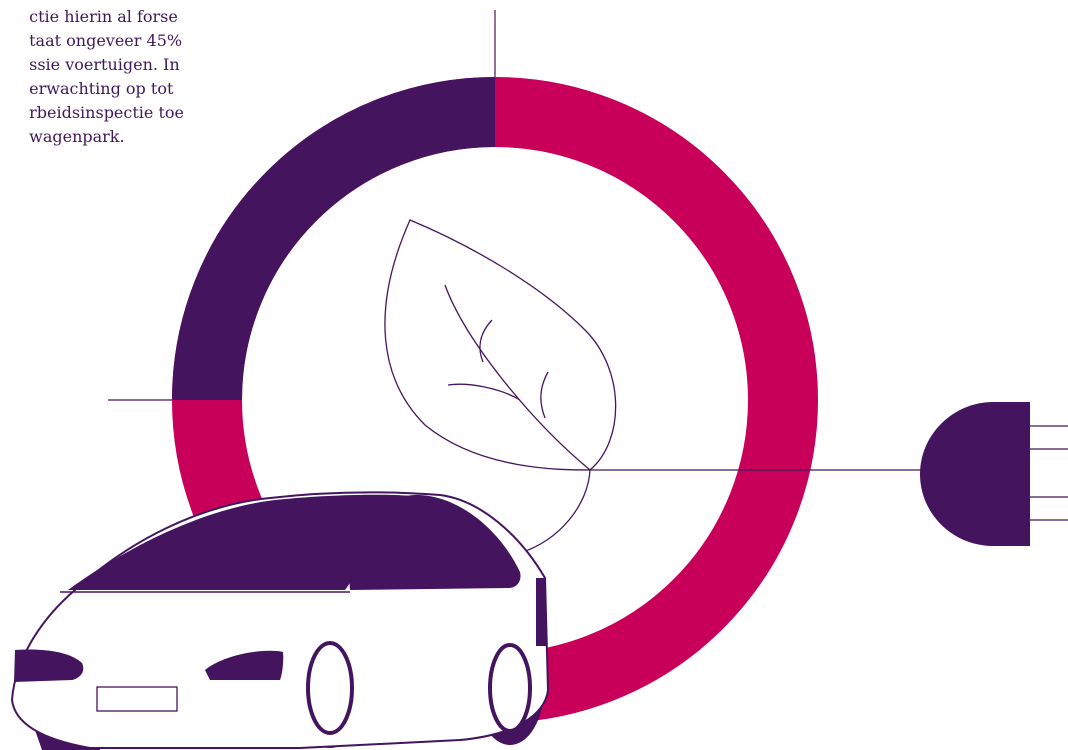 The image size is (1068, 750). What do you see at coordinates (101, 88) in the screenshot?
I see `intro-line: erwachting op tot` at bounding box center [101, 88].